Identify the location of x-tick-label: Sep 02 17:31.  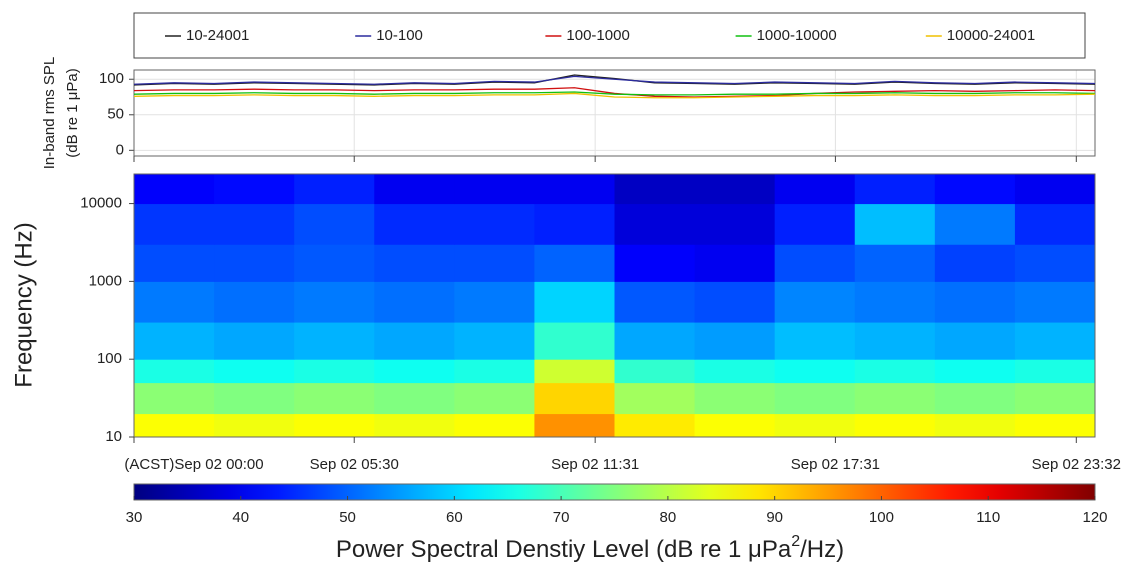
(835, 464).